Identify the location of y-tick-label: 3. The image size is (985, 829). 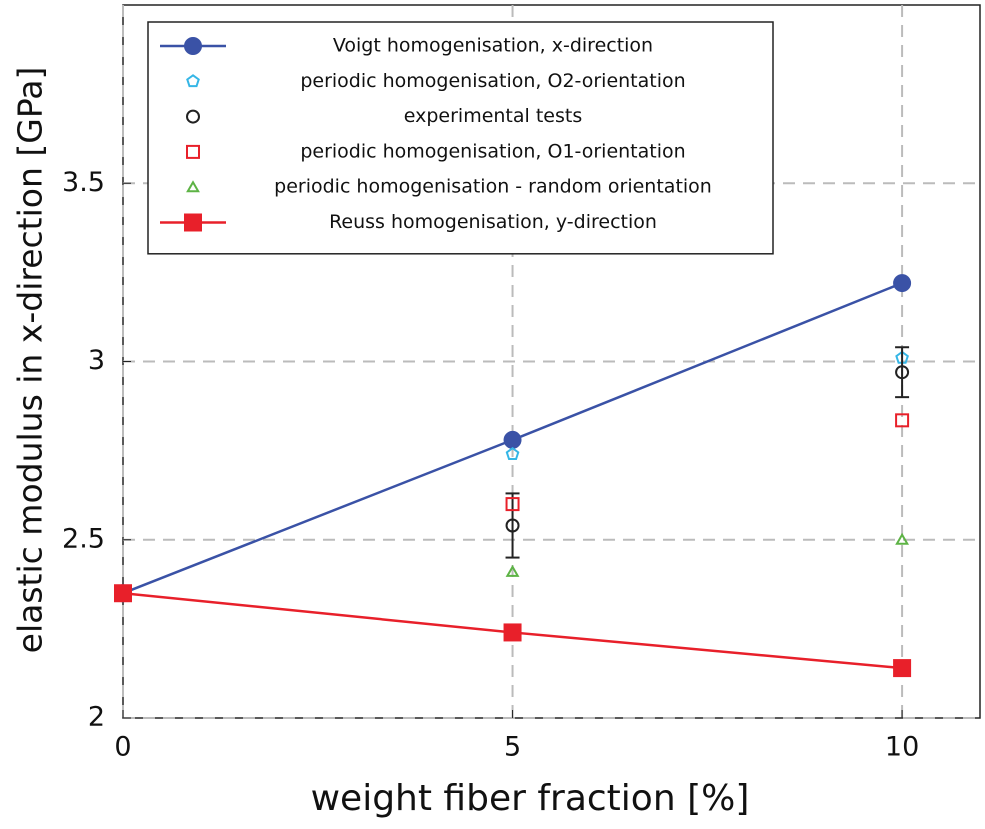
(96, 360).